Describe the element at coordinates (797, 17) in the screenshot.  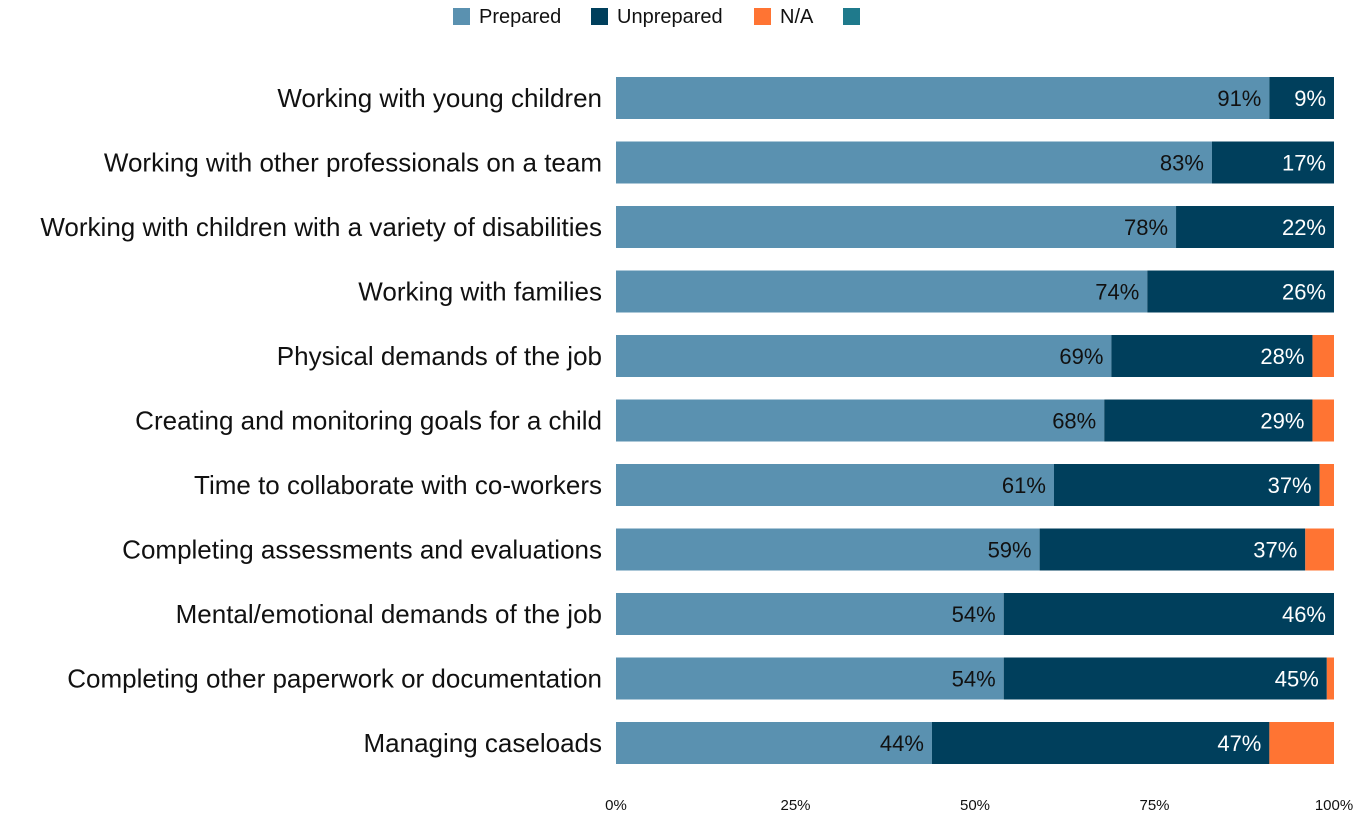
I see `legend-label-n-a: N/A` at that location.